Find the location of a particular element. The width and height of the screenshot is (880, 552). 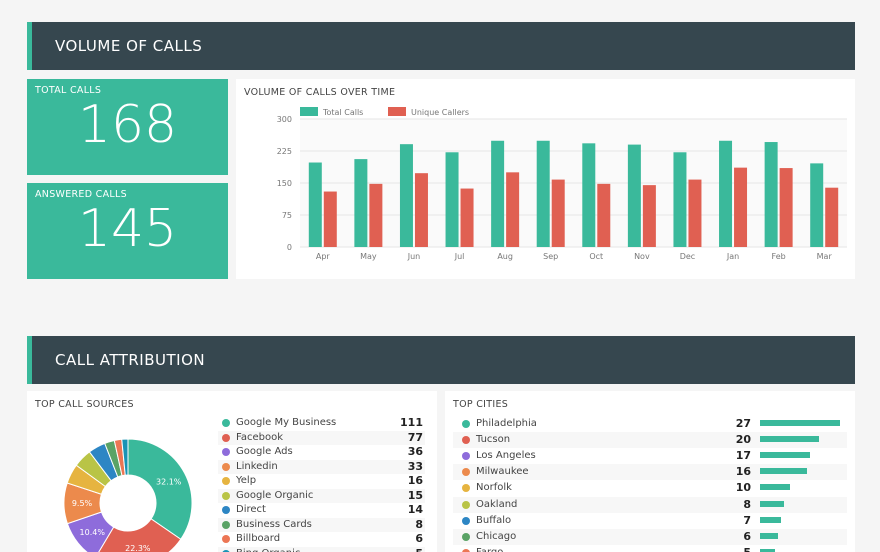

y-tick-label: 300 is located at coordinates (284, 119).